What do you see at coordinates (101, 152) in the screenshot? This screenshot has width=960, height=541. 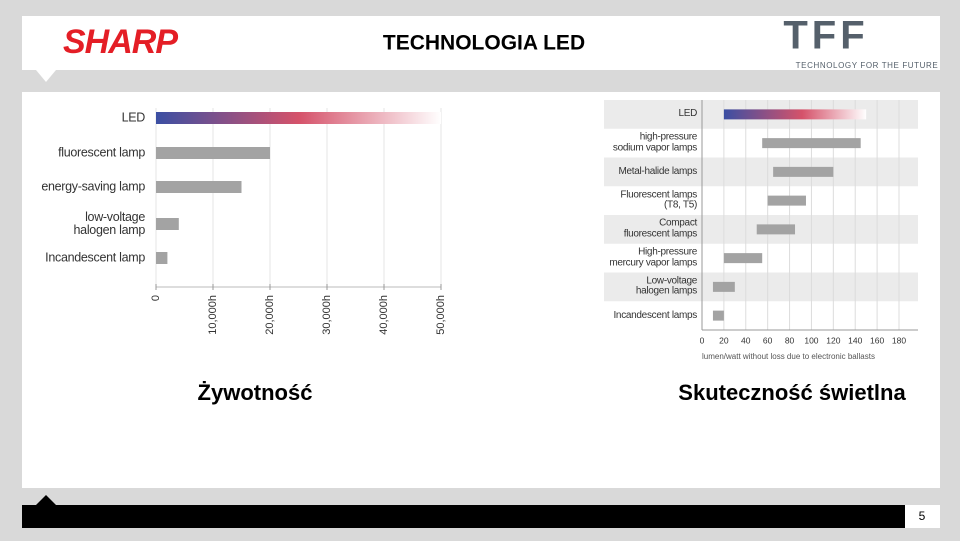 I see `category-label: fluorescent lamp` at bounding box center [101, 152].